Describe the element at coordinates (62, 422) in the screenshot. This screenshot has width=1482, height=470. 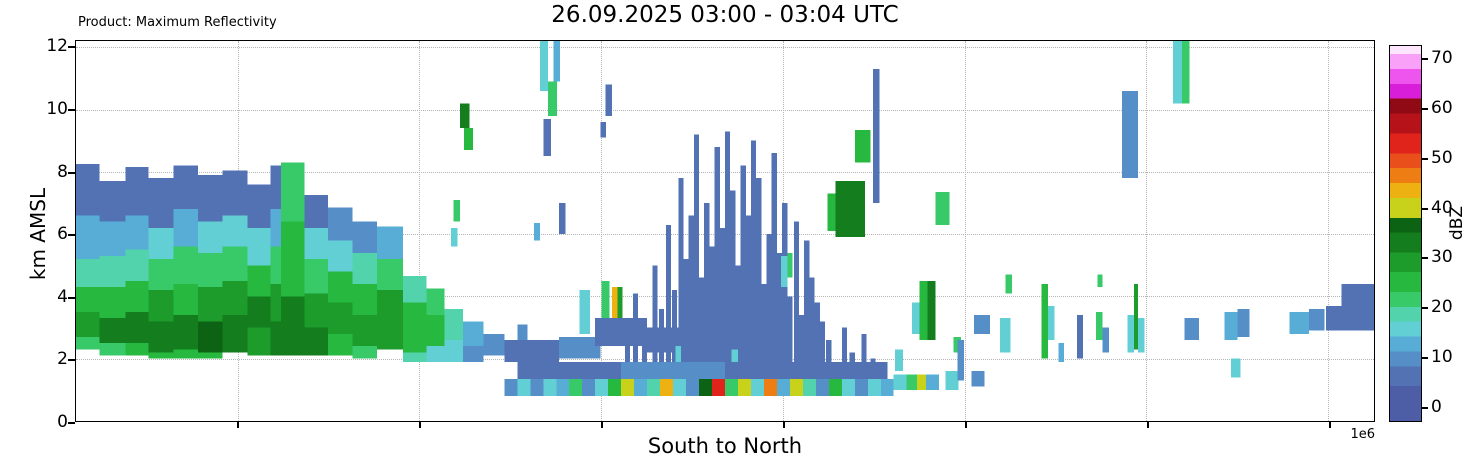
I see `y-tick-label: 0` at that location.